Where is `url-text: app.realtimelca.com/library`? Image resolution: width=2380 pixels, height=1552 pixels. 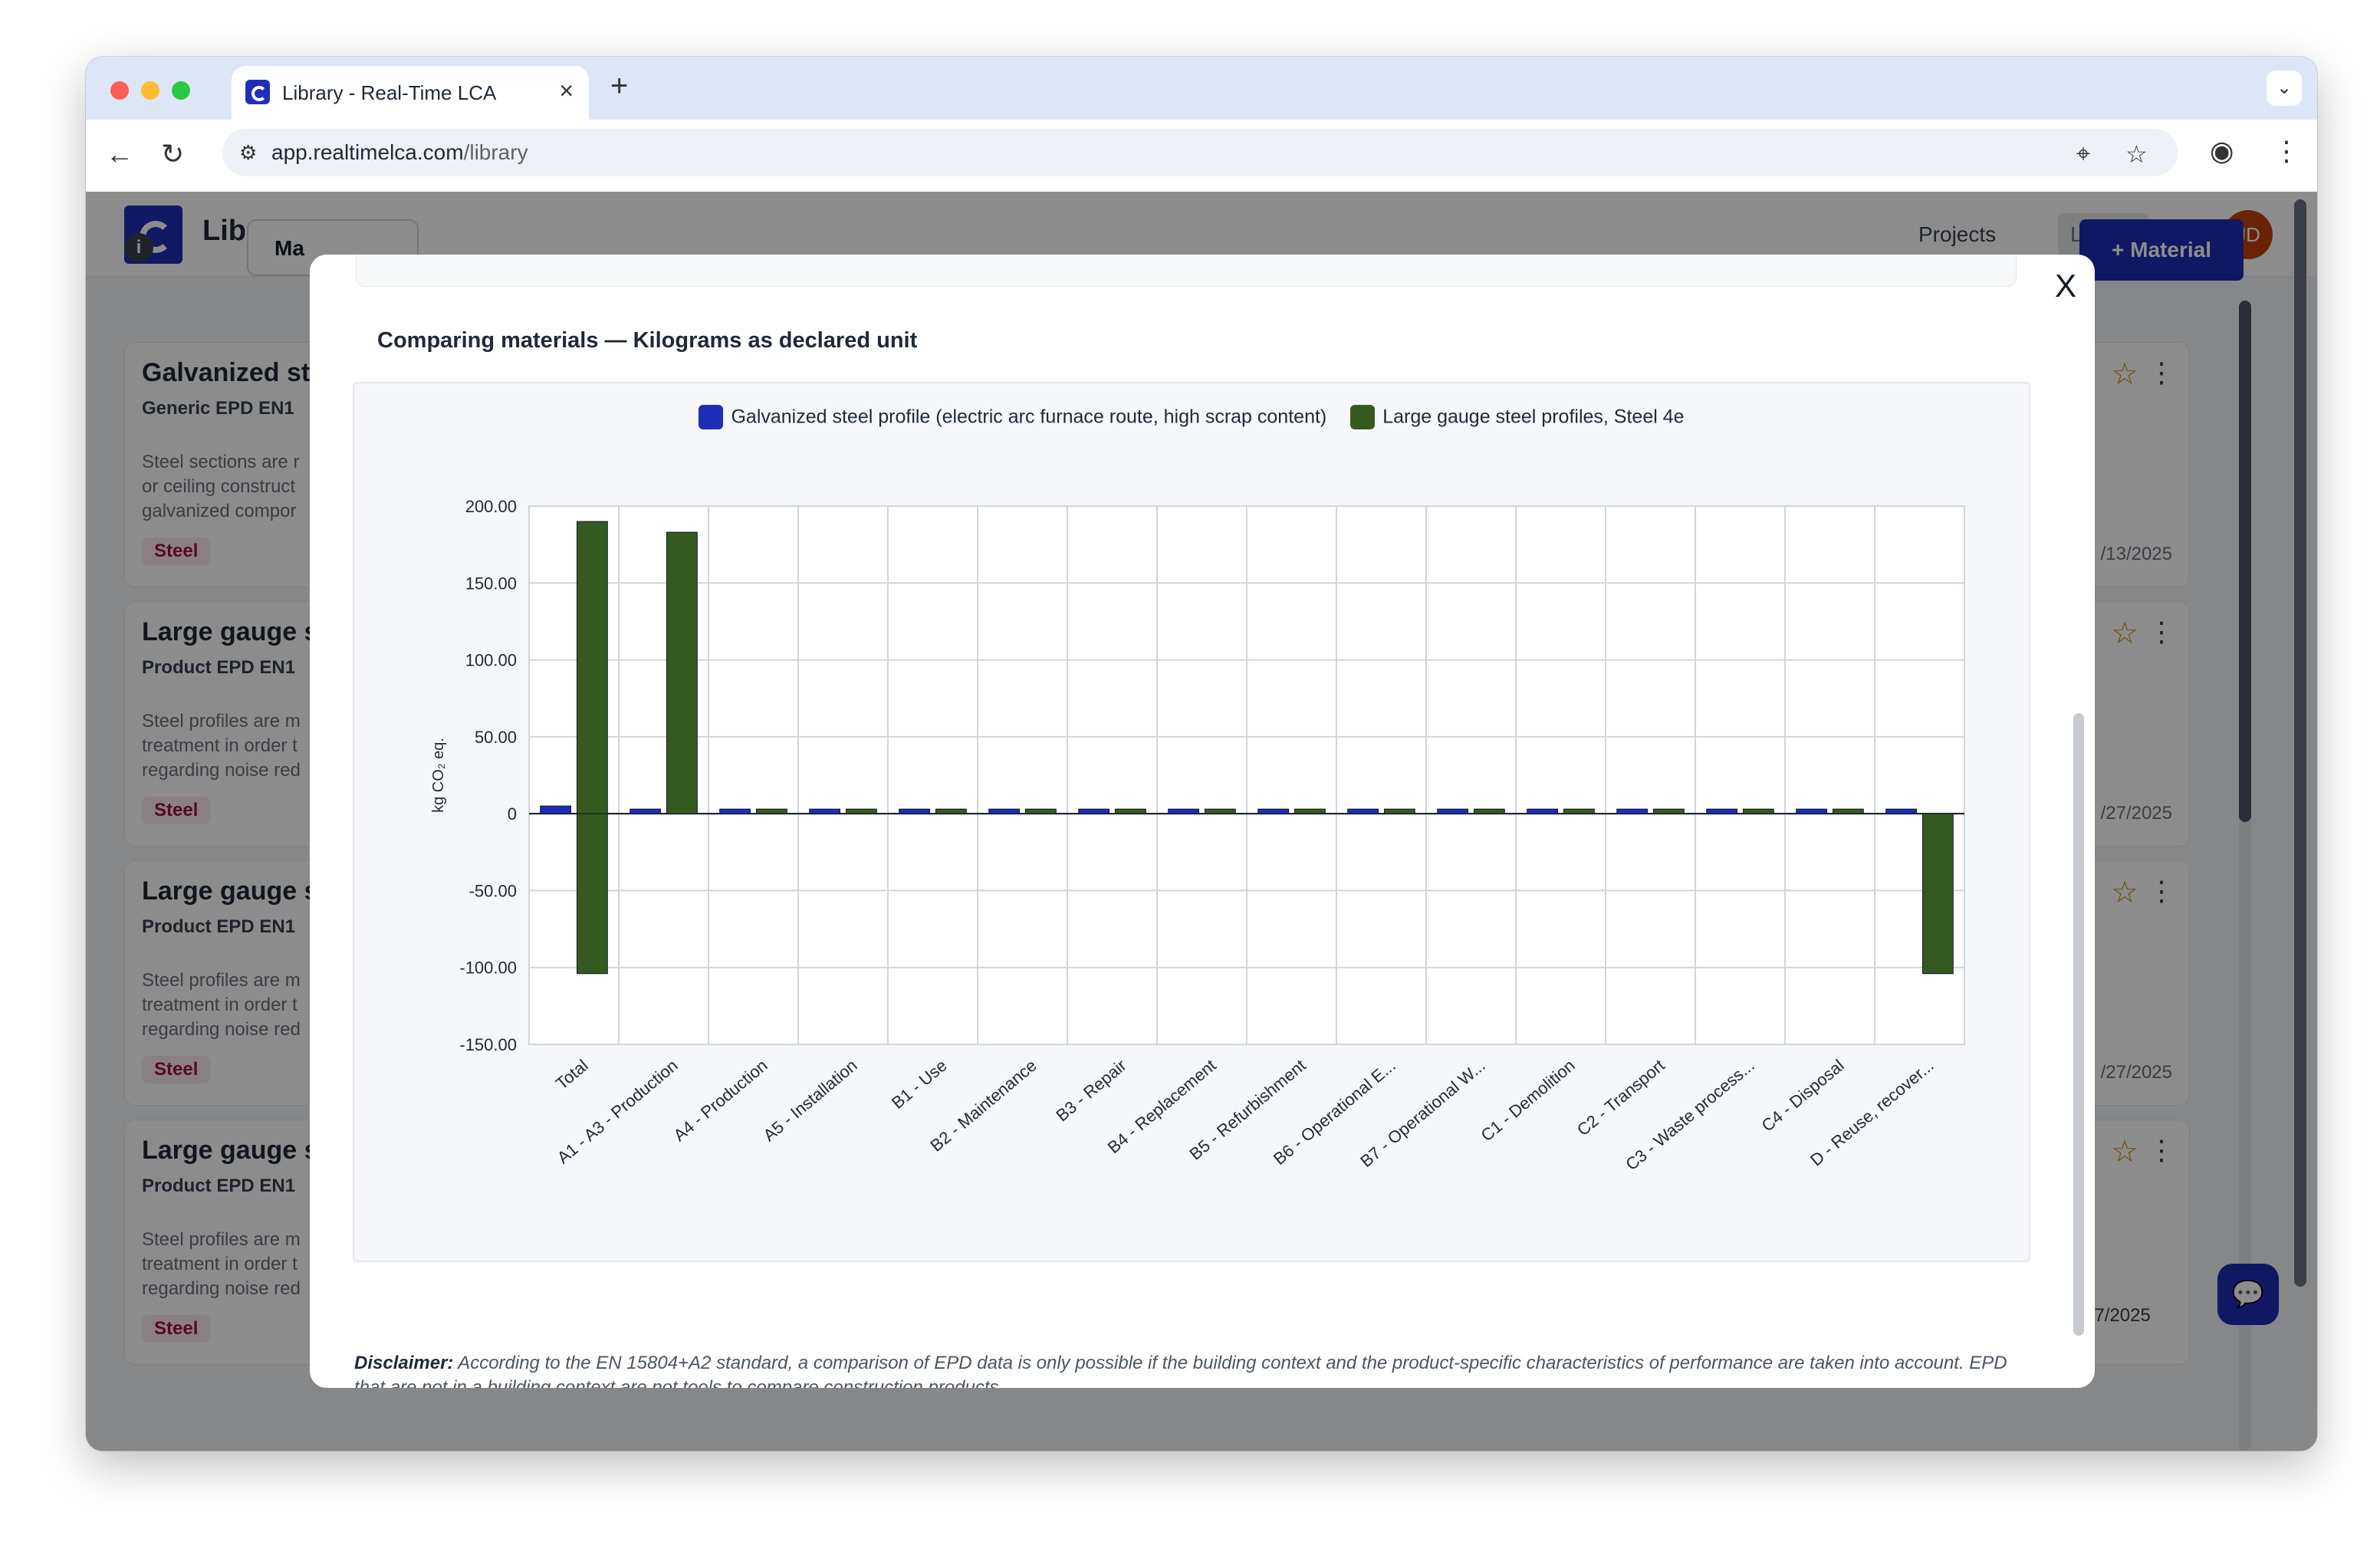
url-text: app.realtimelca.com/library is located at coordinates (400, 152).